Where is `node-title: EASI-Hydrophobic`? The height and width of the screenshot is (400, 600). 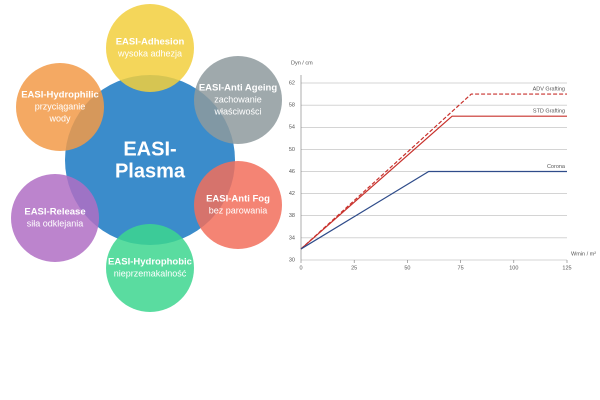
node-title: EASI-Hydrophobic is located at coordinates (150, 262).